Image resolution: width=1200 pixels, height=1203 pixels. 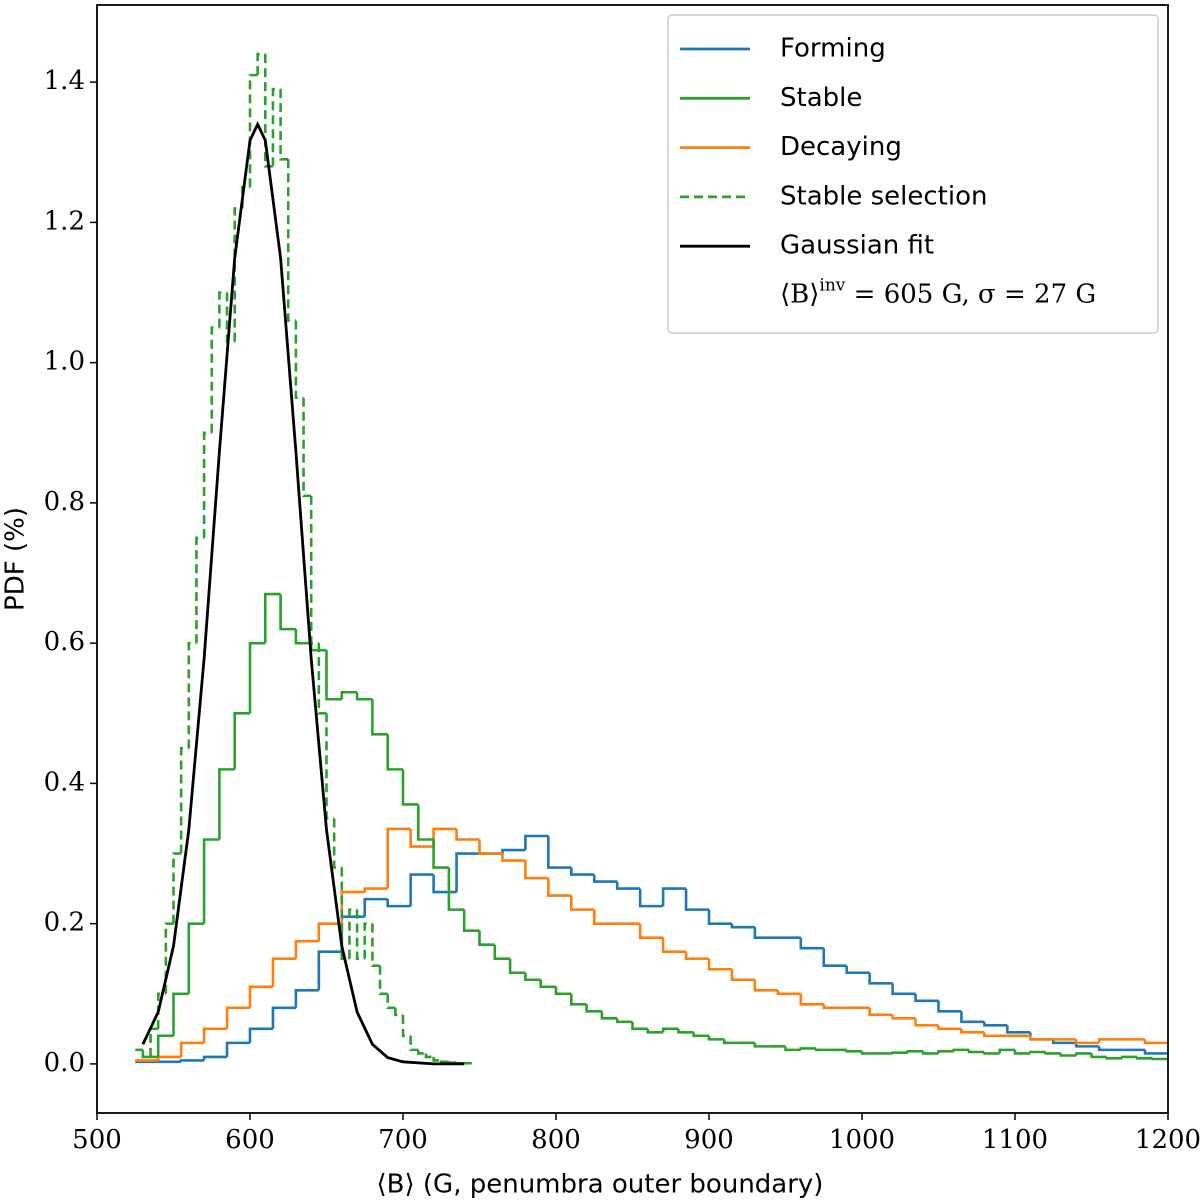 I want to click on y-tick-label: 0.0, so click(x=64, y=1063).